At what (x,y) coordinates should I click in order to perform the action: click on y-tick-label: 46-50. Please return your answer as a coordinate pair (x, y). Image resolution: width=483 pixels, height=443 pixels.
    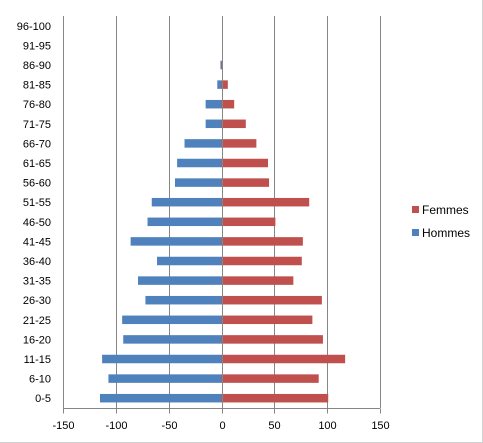
    Looking at the image, I should click on (37, 223).